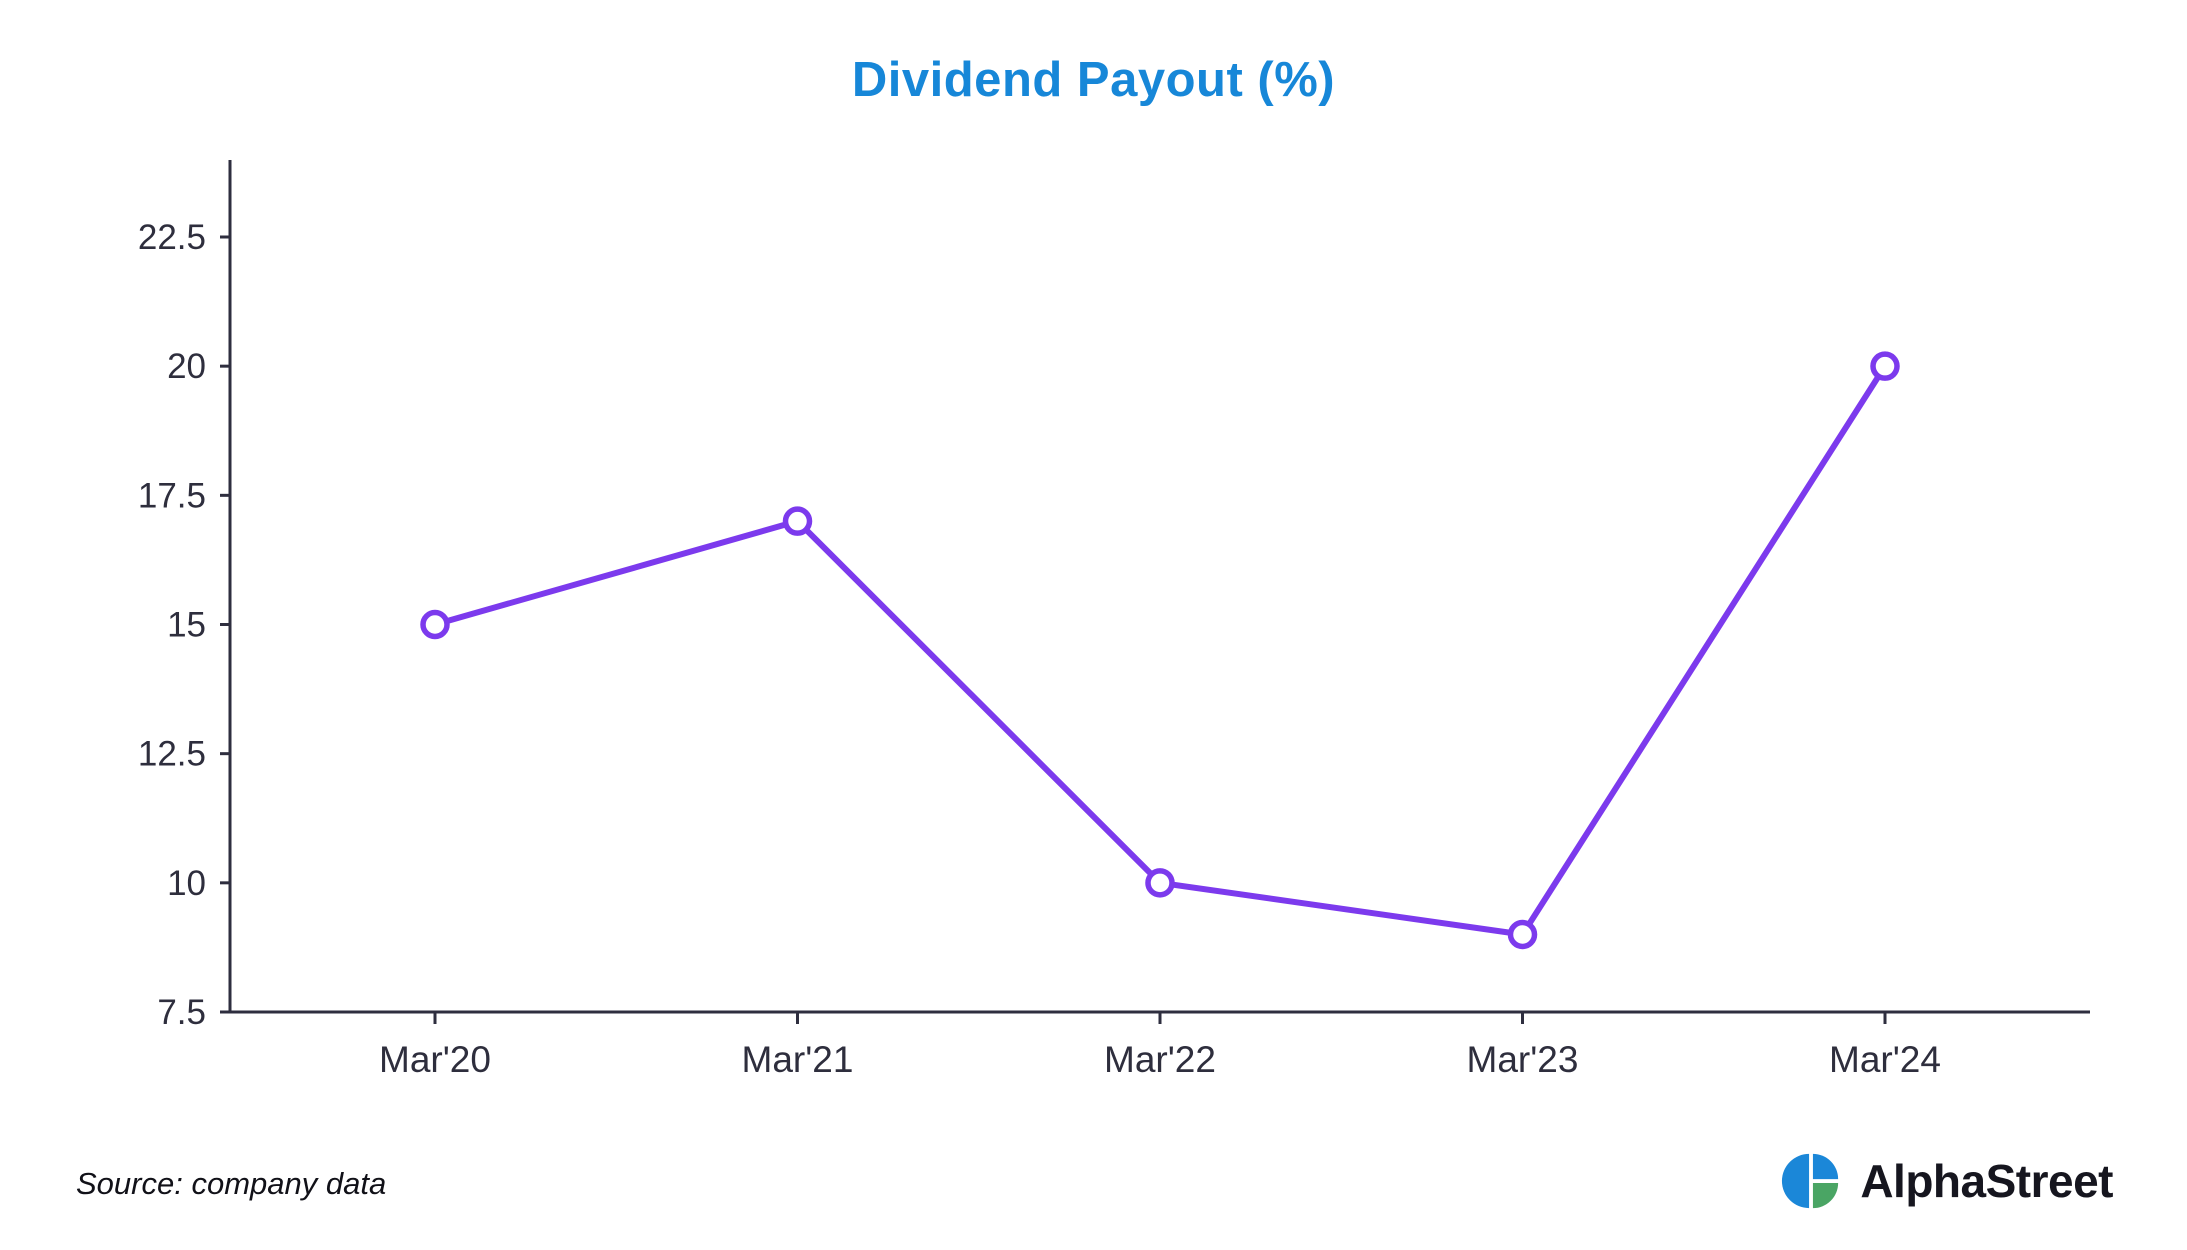 Image resolution: width=2187 pixels, height=1250 pixels. I want to click on logo-petal-left, so click(1796, 1181).